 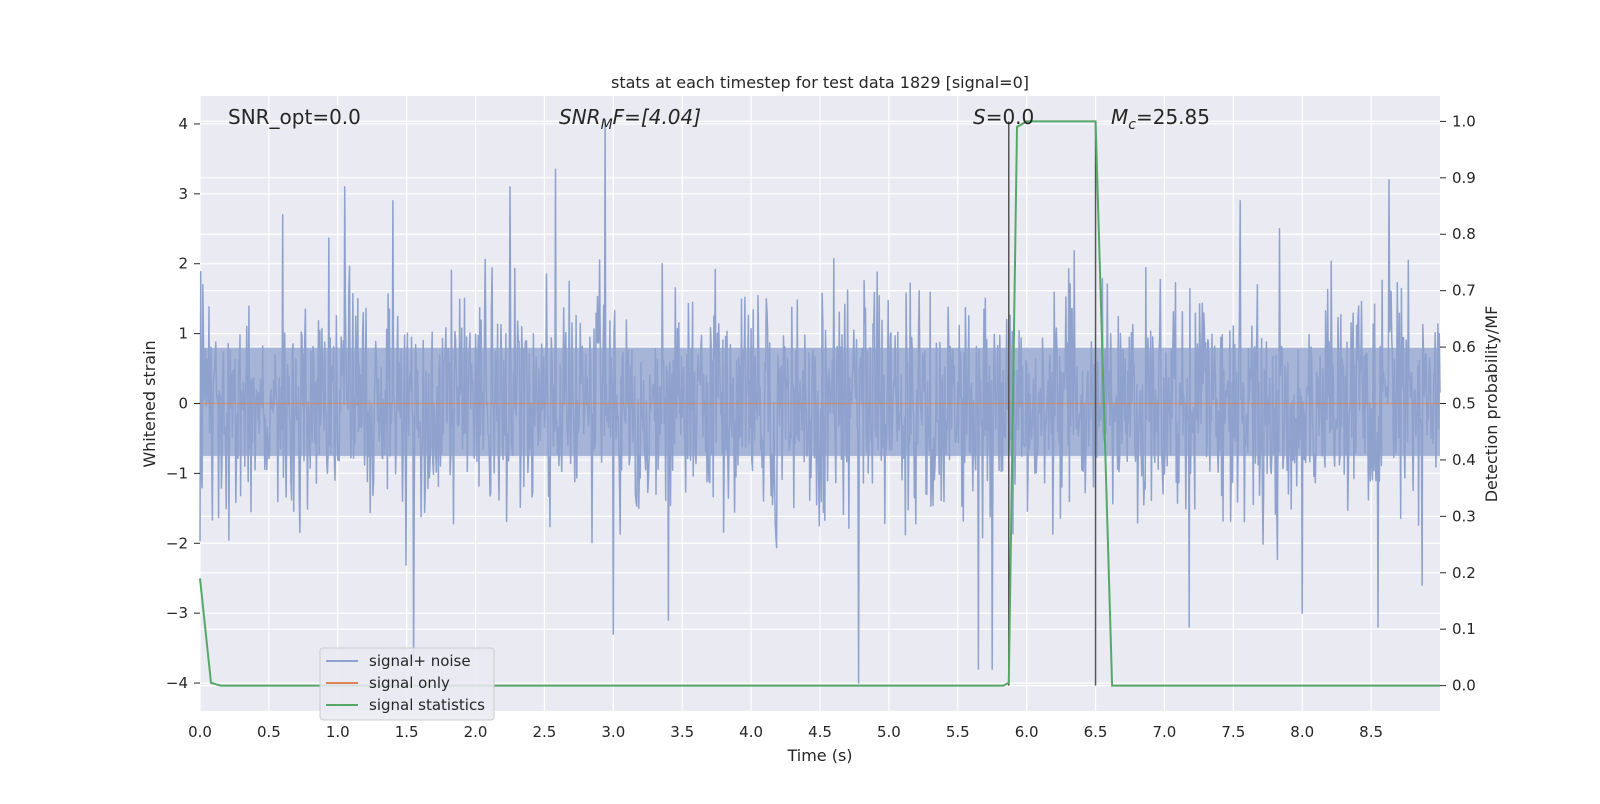 What do you see at coordinates (1233, 732) in the screenshot?
I see `x-tick-label: 7.5` at bounding box center [1233, 732].